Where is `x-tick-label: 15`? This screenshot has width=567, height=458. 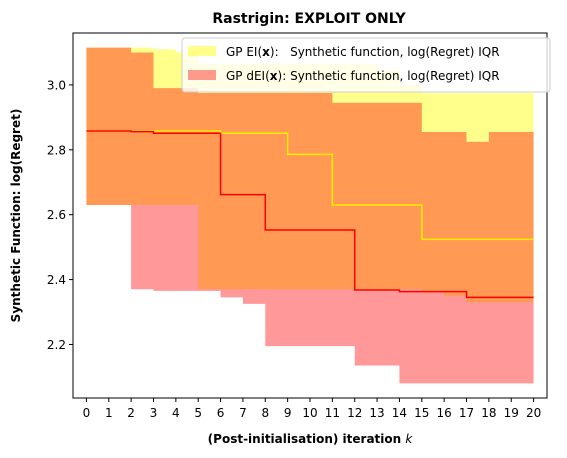
x-tick-label: 15 is located at coordinates (421, 413).